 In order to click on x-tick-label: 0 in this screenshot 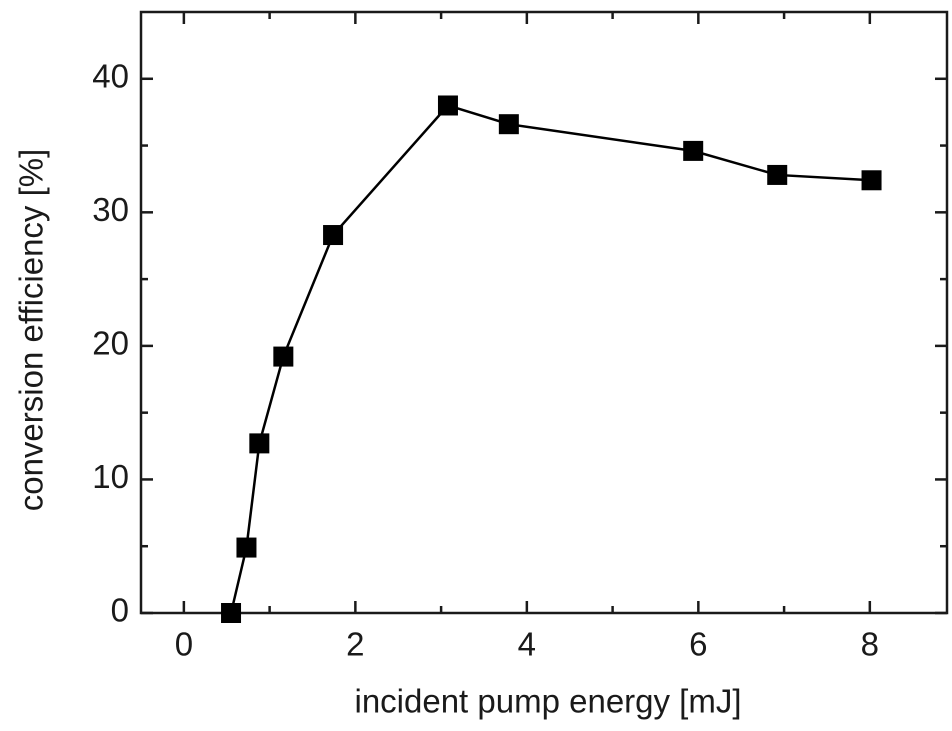, I will do `click(184, 644)`.